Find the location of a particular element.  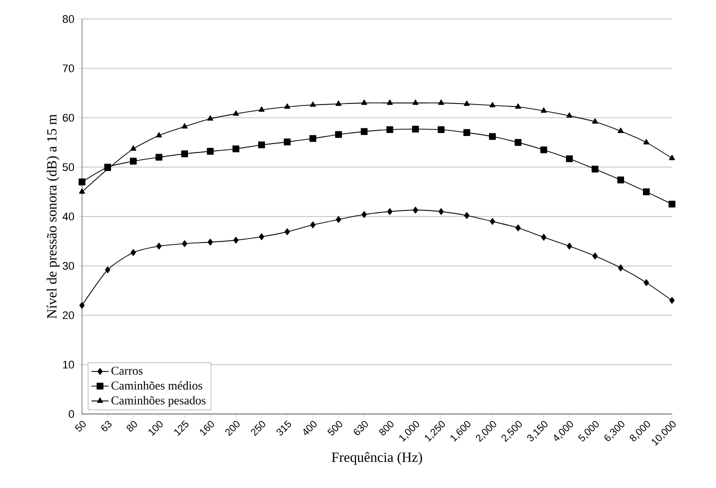

y-tick-label: 50 is located at coordinates (68, 167).